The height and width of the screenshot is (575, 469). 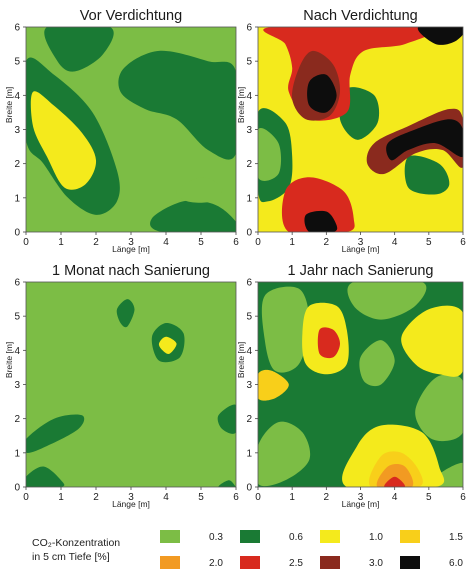 I want to click on legend-title: CO₂-Konzentration, so click(x=76, y=543).